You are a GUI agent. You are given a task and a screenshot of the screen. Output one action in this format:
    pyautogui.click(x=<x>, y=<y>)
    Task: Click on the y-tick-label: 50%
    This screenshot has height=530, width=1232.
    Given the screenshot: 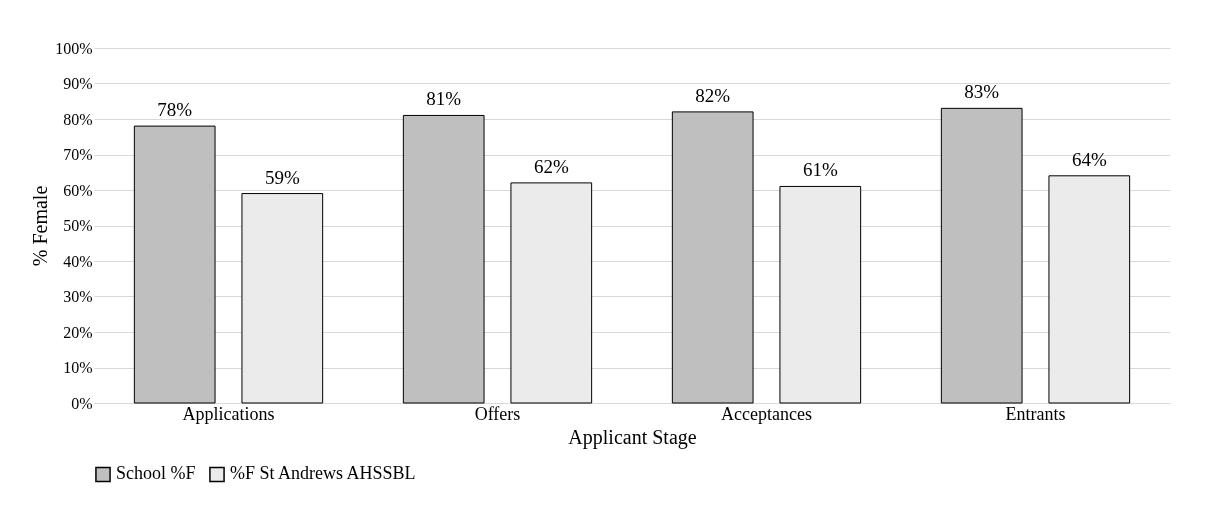 What is the action you would take?
    pyautogui.click(x=78, y=225)
    